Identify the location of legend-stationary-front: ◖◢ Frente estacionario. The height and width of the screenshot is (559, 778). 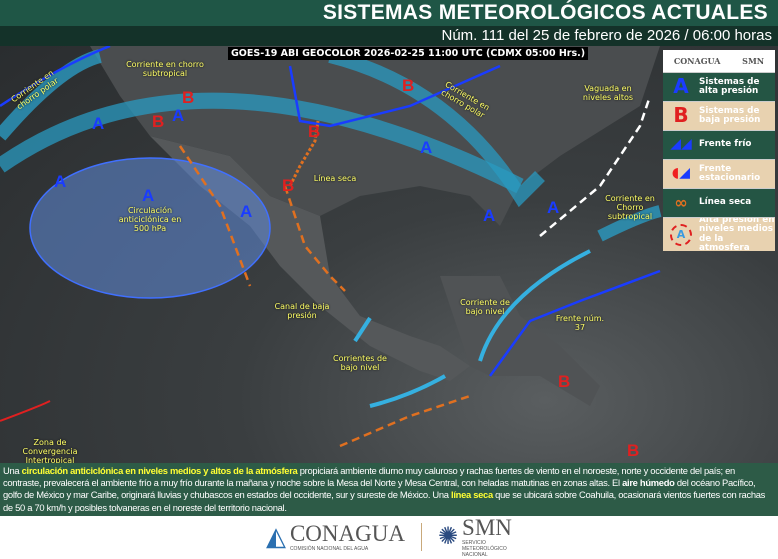
(719, 173).